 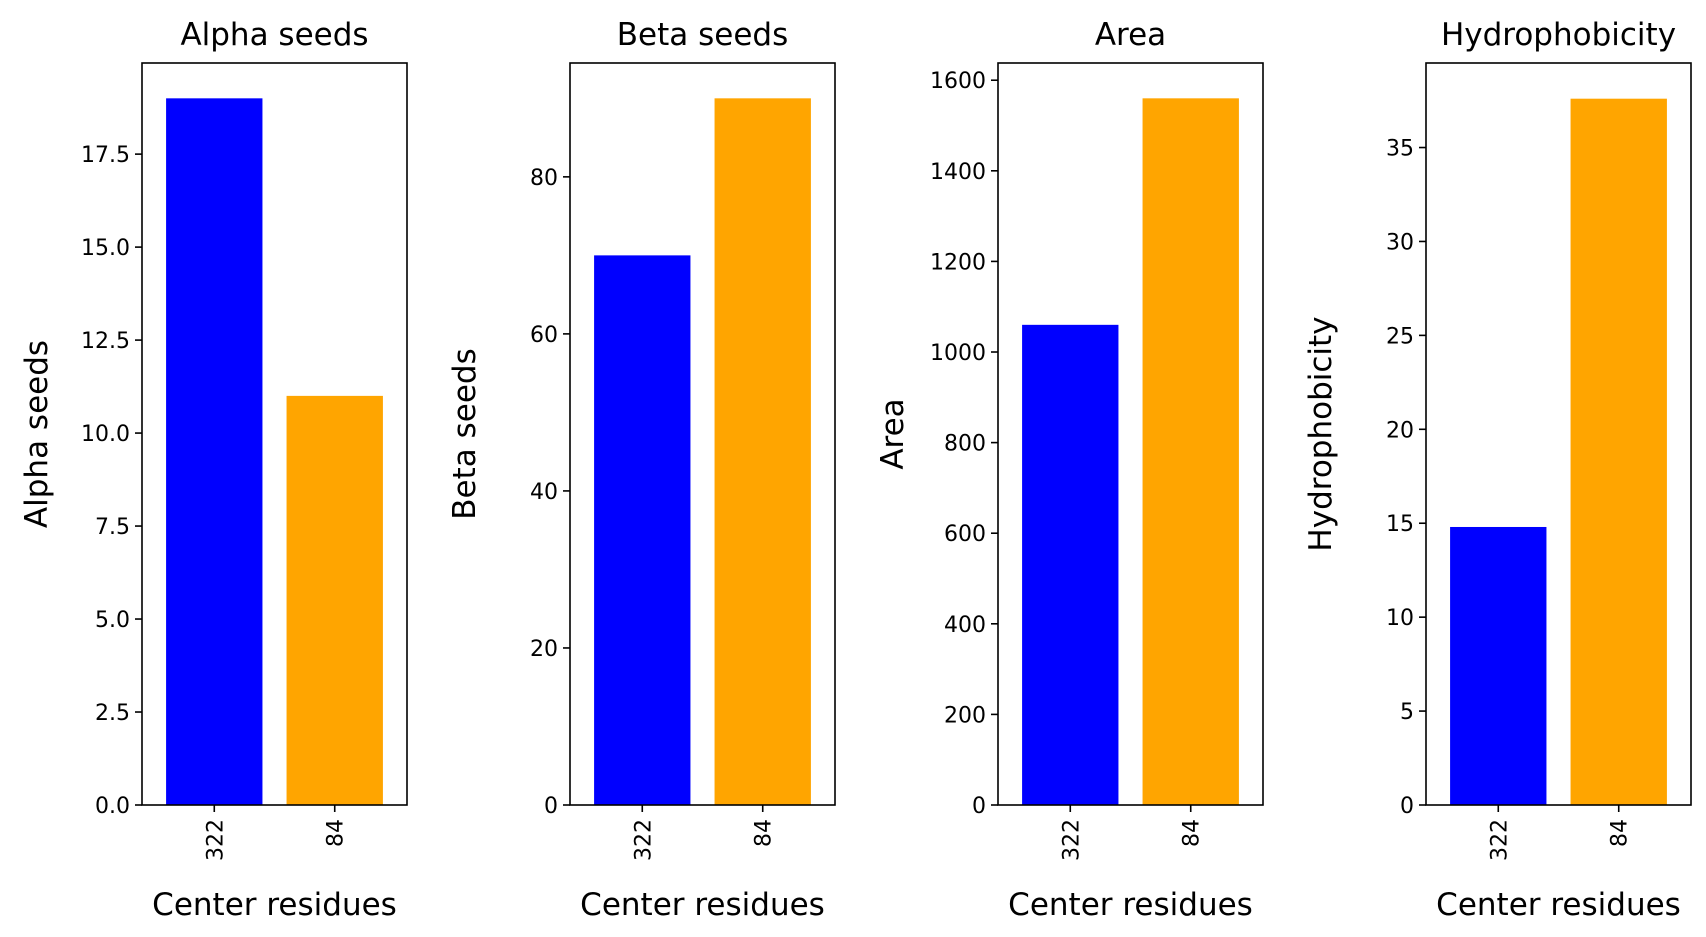 What do you see at coordinates (965, 715) in the screenshot?
I see `ytick-label-3-1: 200` at bounding box center [965, 715].